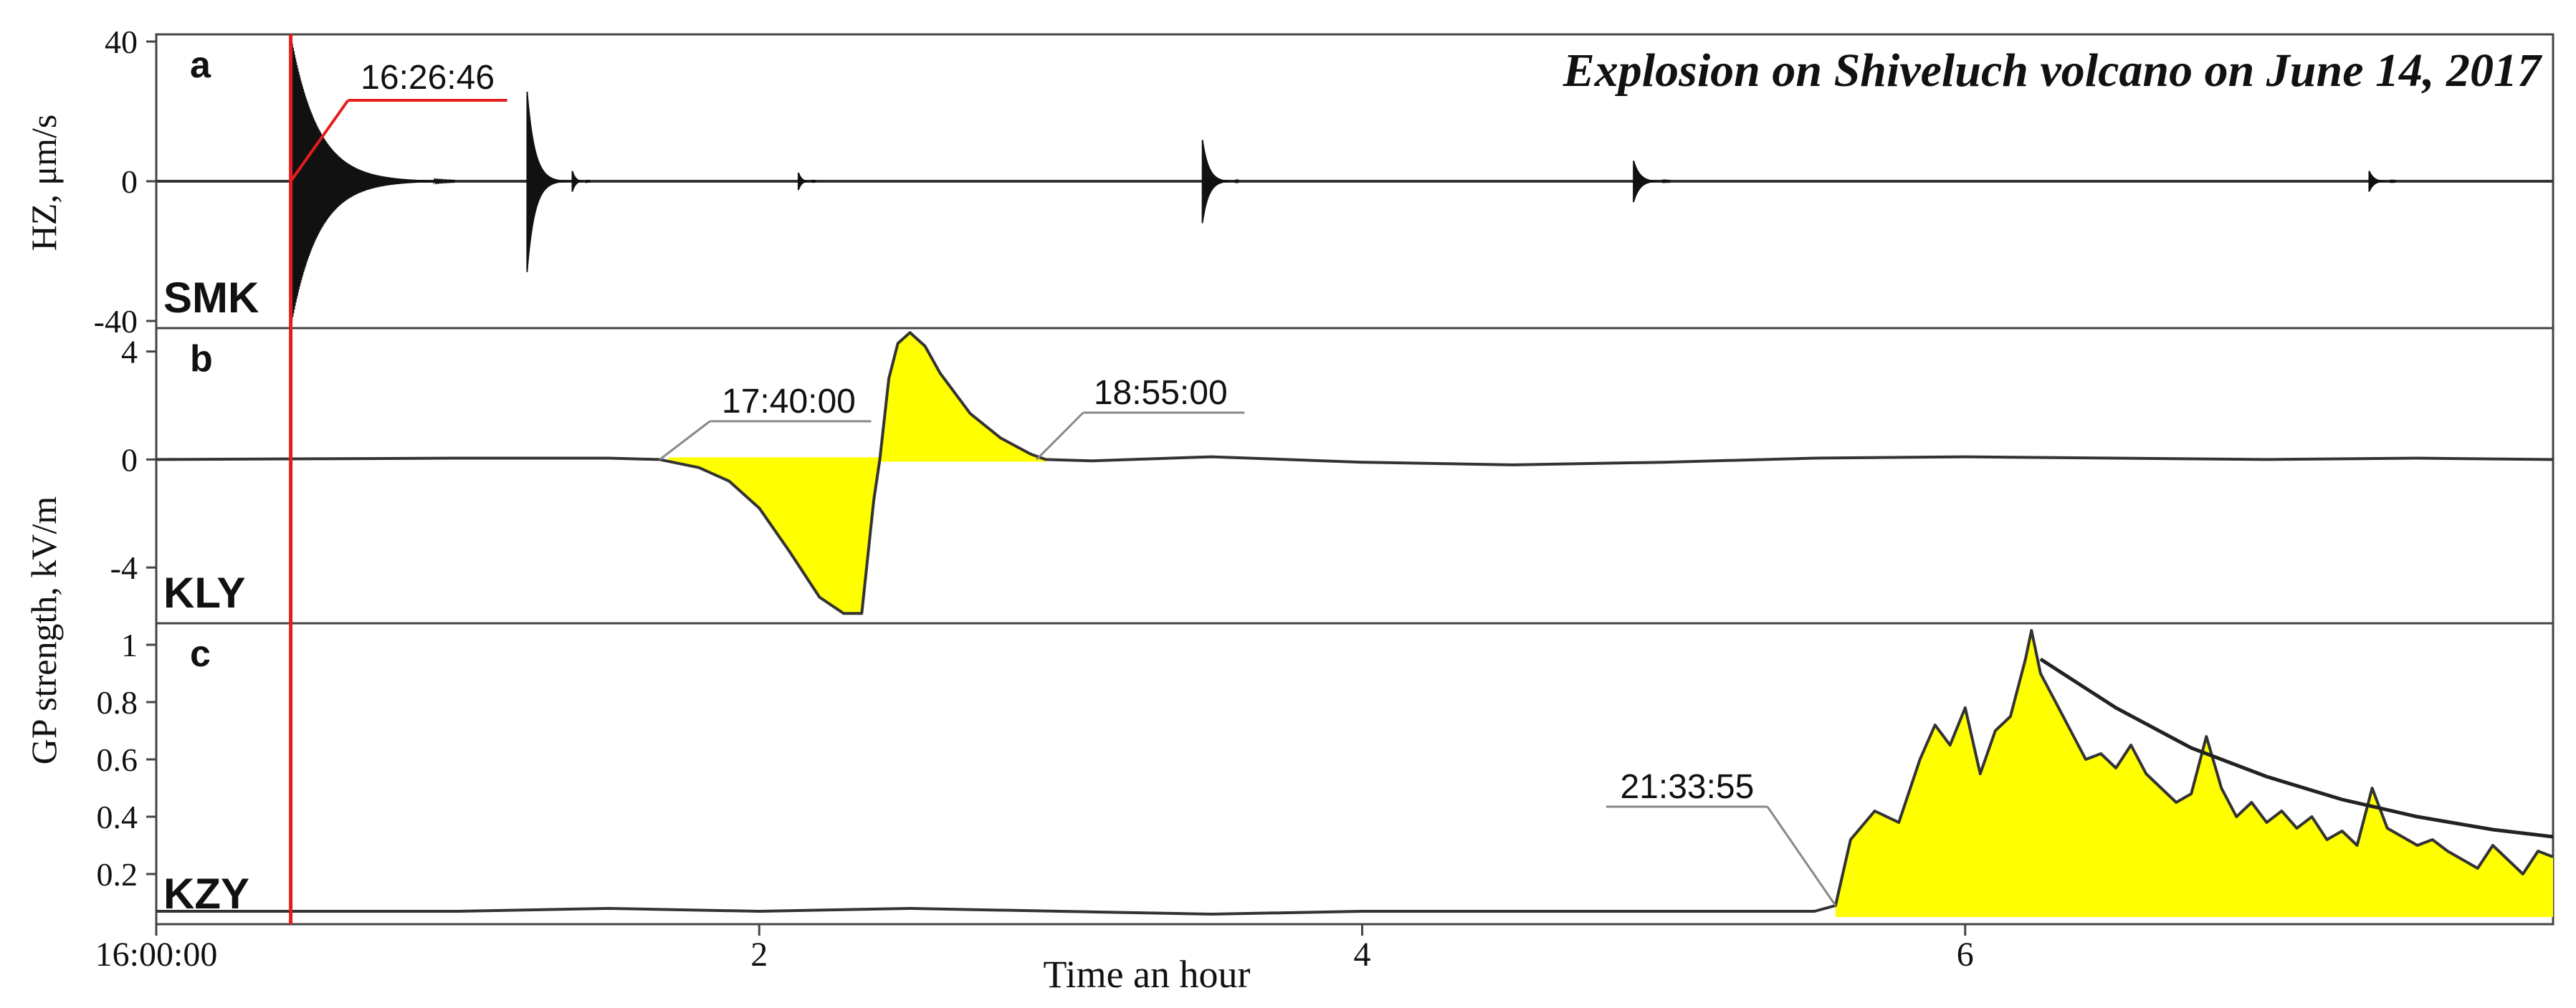 This screenshot has width=2576, height=1008. I want to click on x-tick-label: 4, so click(1362, 955).